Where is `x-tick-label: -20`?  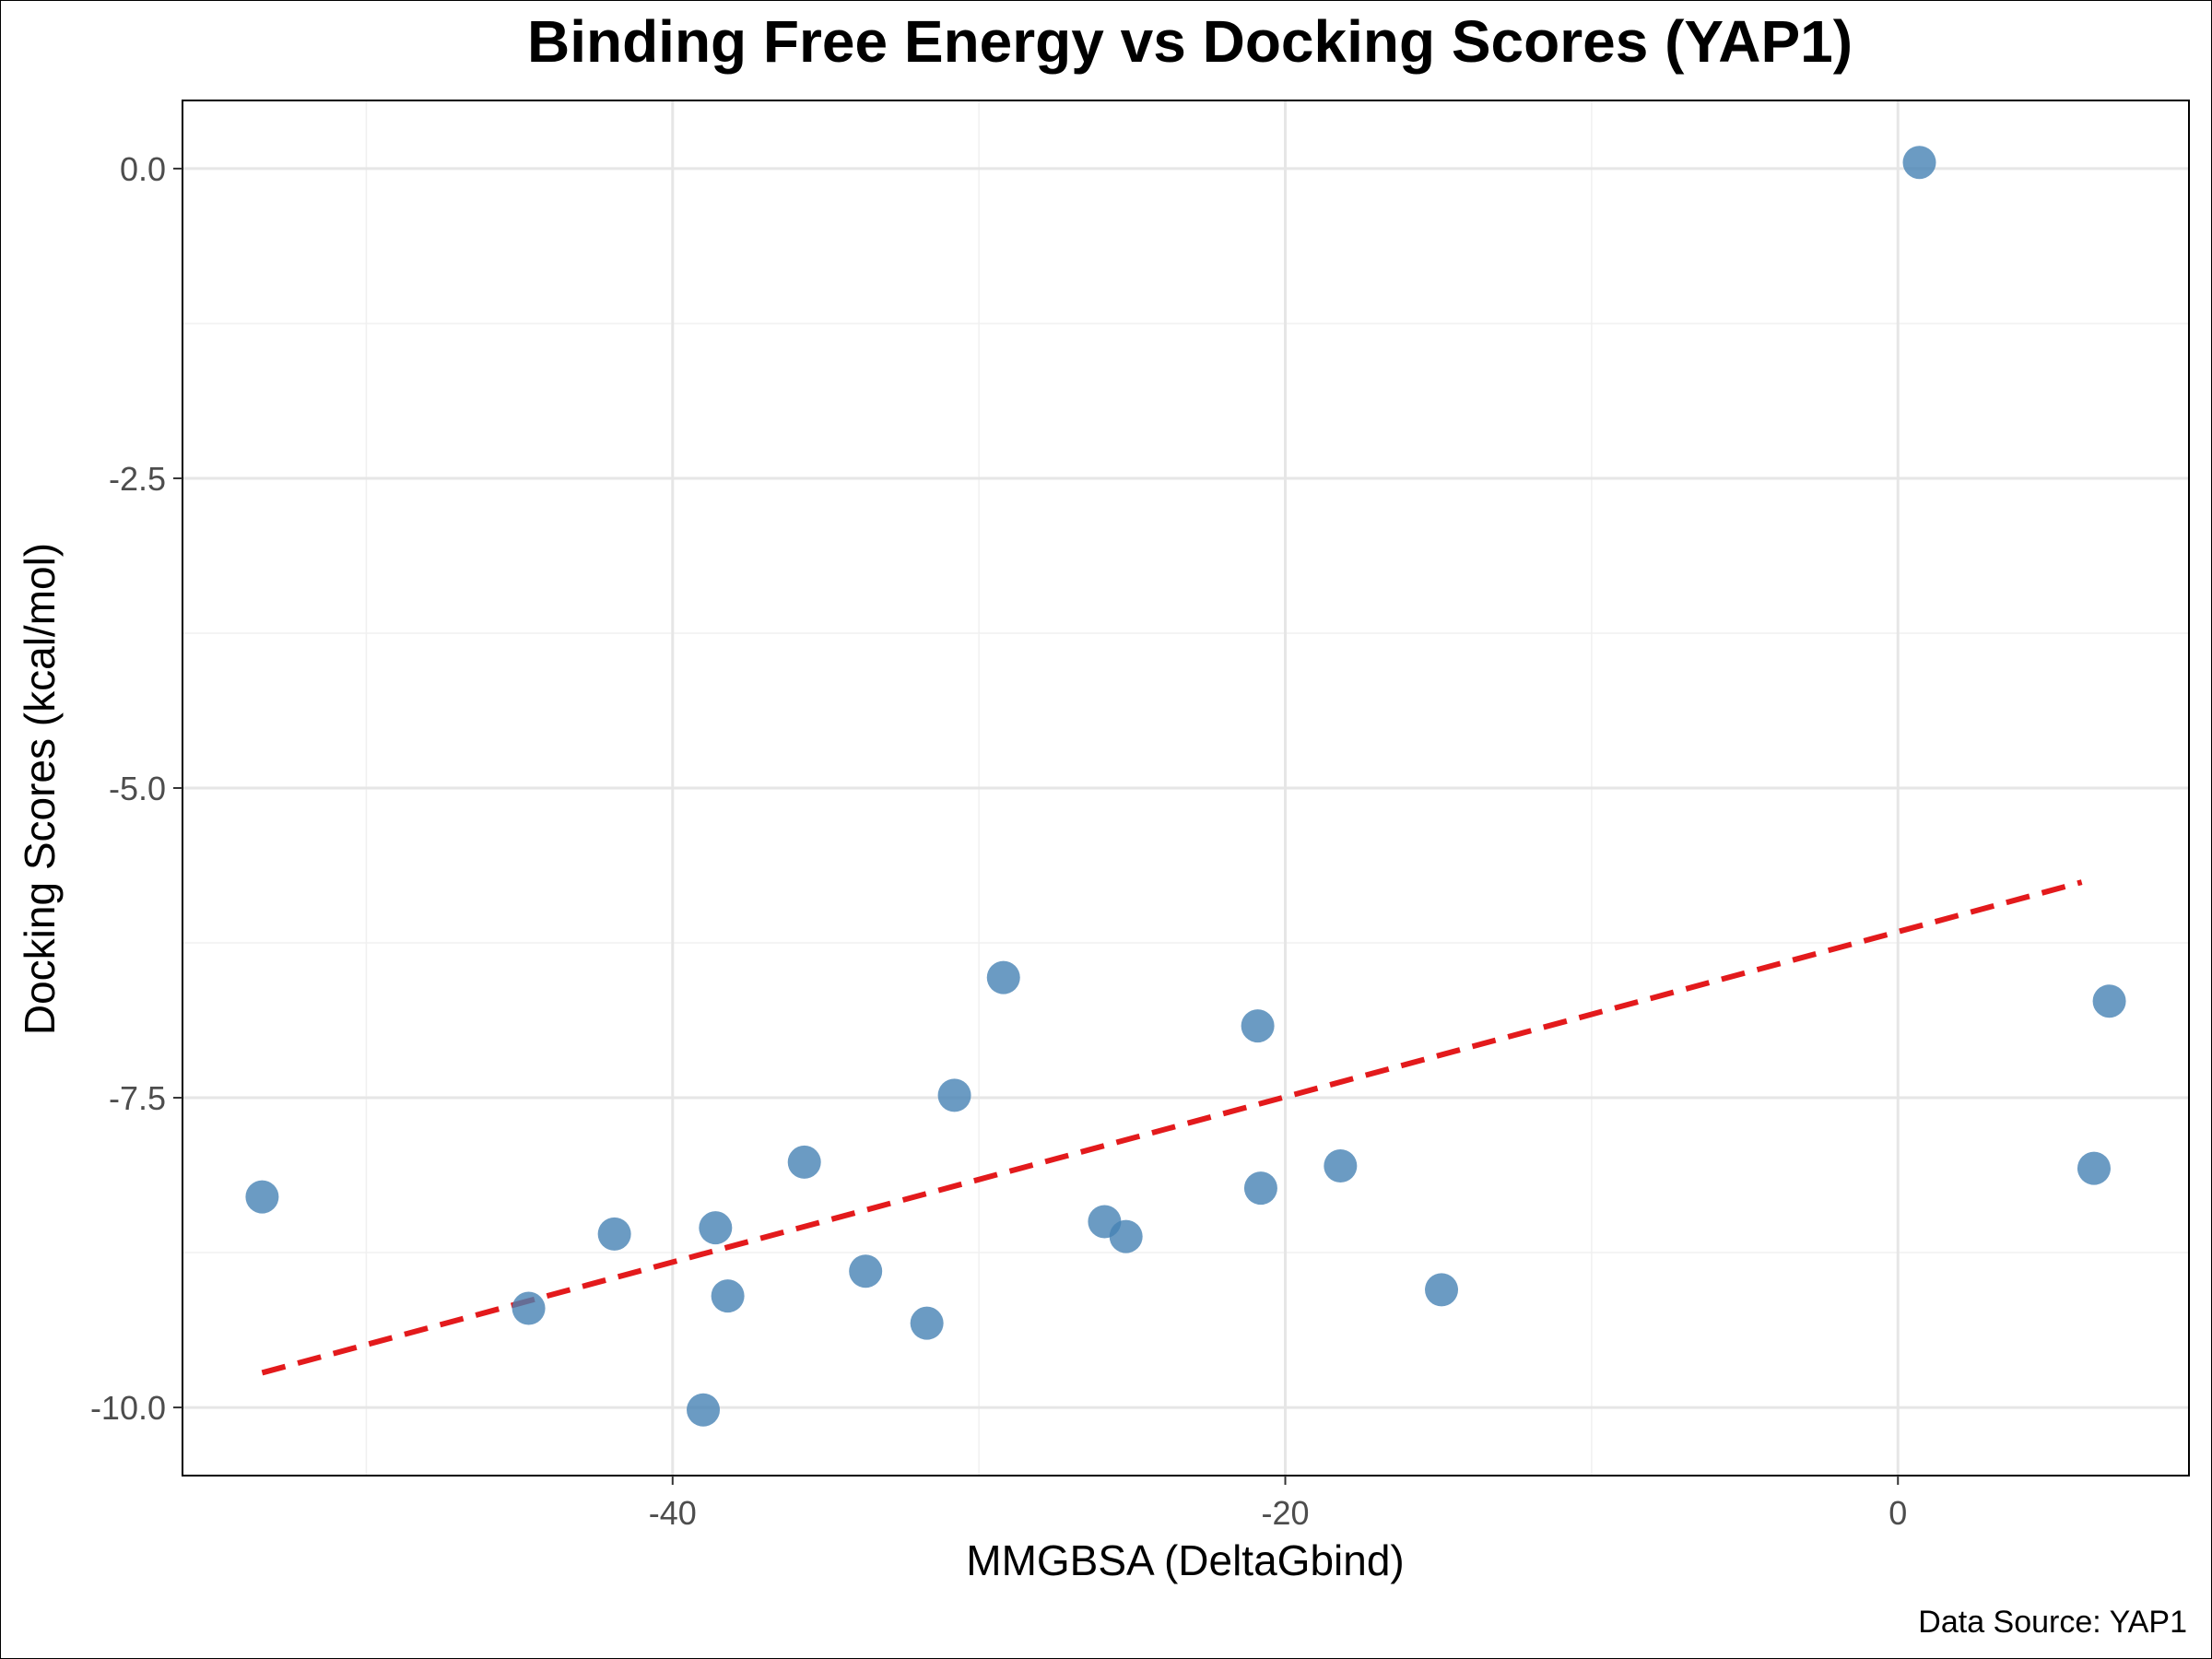 x-tick-label: -20 is located at coordinates (1286, 1513).